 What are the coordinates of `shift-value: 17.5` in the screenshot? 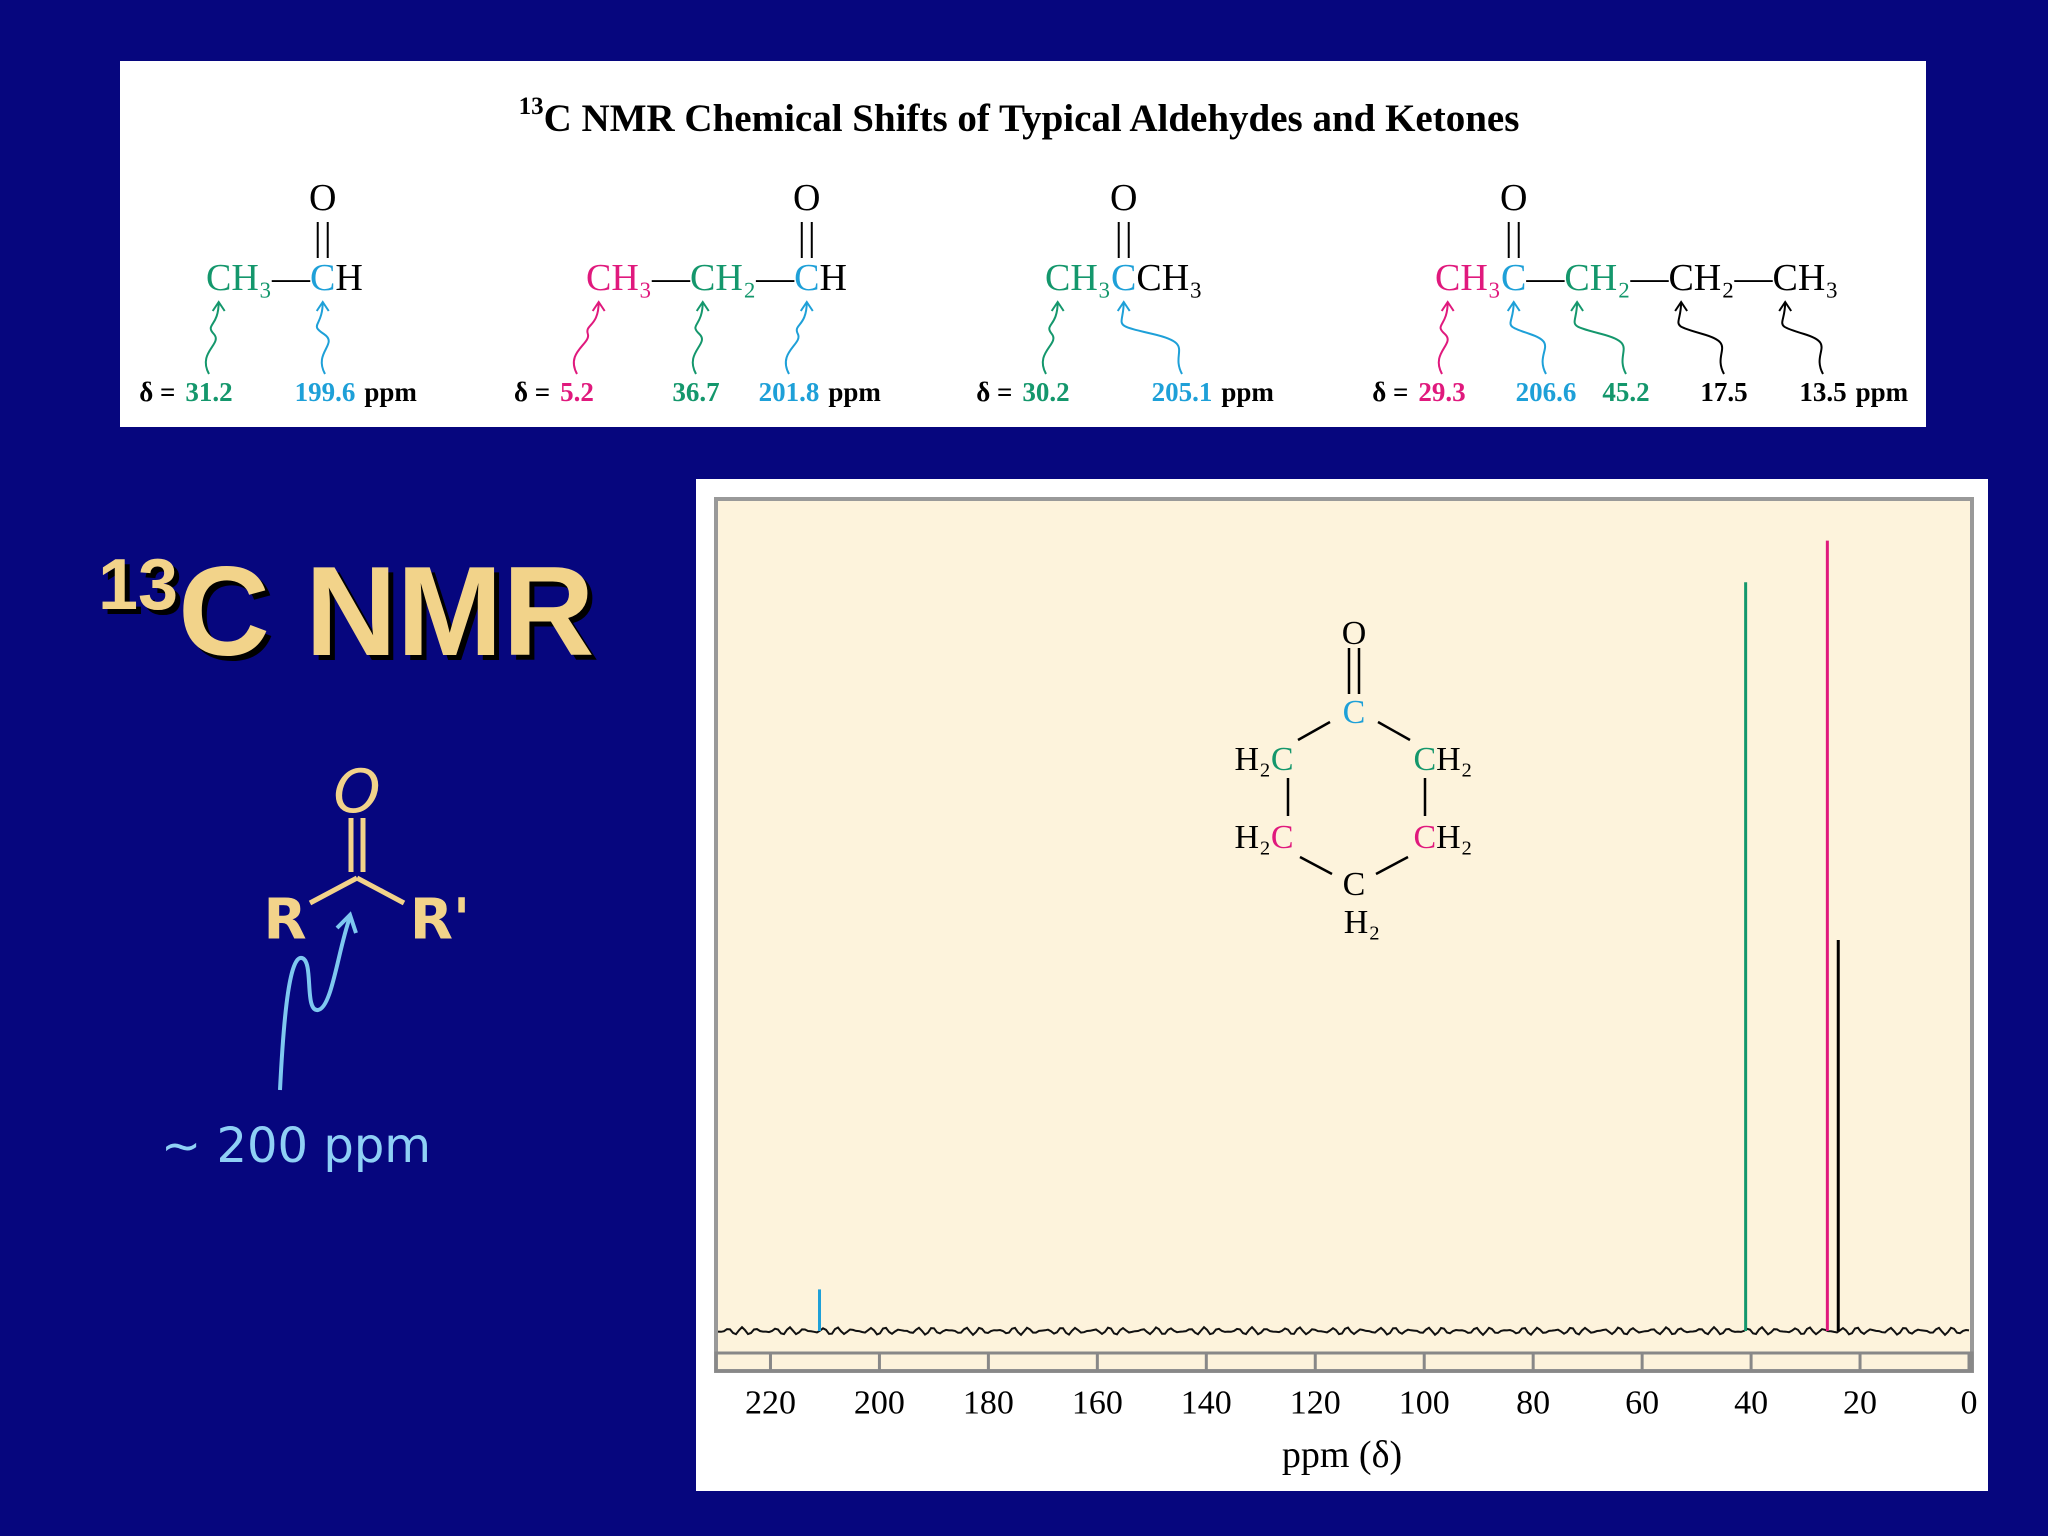 It's located at (1723, 392).